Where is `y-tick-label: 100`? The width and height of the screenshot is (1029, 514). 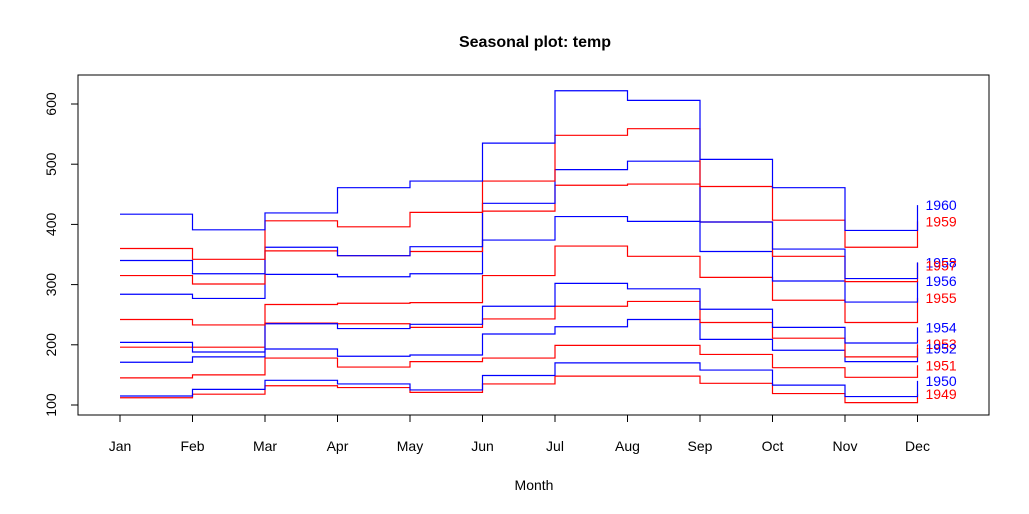
y-tick-label: 100 is located at coordinates (51, 405).